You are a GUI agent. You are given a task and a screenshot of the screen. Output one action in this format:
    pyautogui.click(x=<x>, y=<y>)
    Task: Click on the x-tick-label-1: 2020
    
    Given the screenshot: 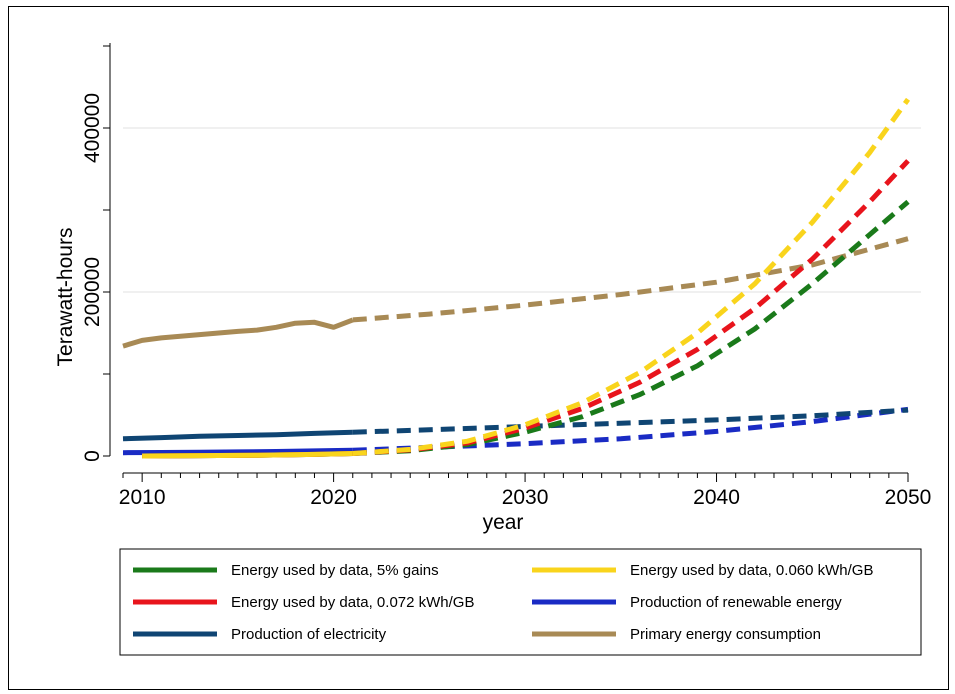 What is the action you would take?
    pyautogui.click(x=333, y=497)
    